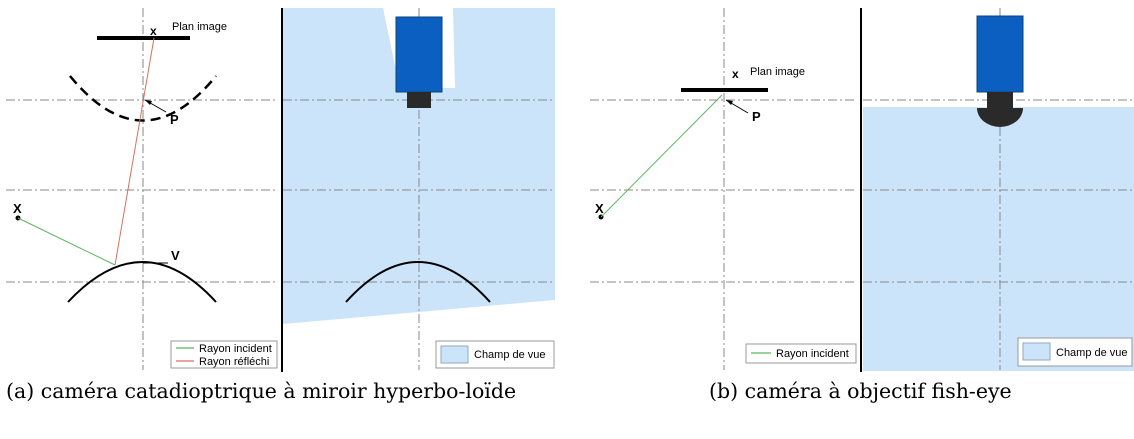  Describe the element at coordinates (17, 208) in the screenshot. I see `world-point-label: X` at that location.